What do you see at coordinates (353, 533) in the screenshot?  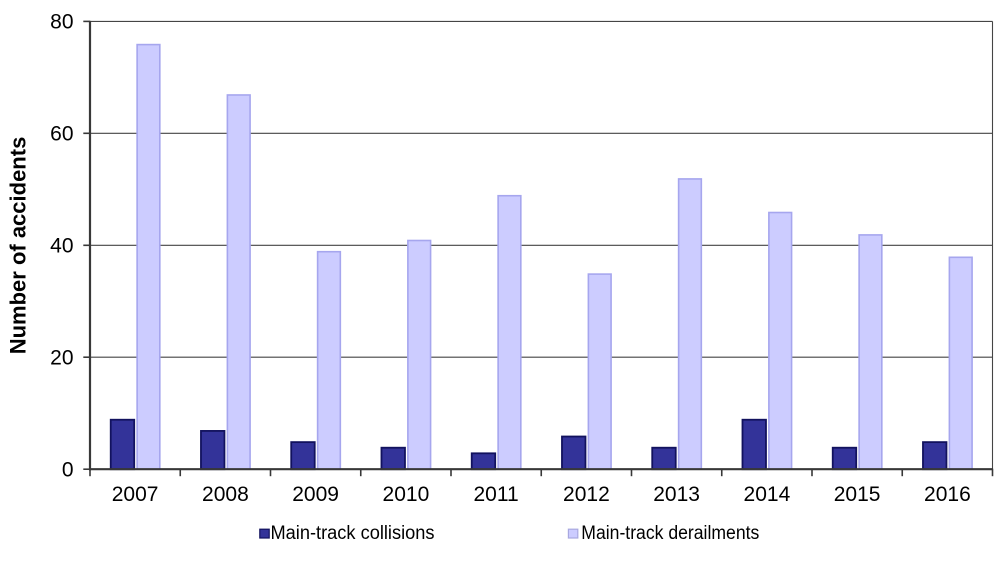 I see `svg-text: Main-track collisions` at bounding box center [353, 533].